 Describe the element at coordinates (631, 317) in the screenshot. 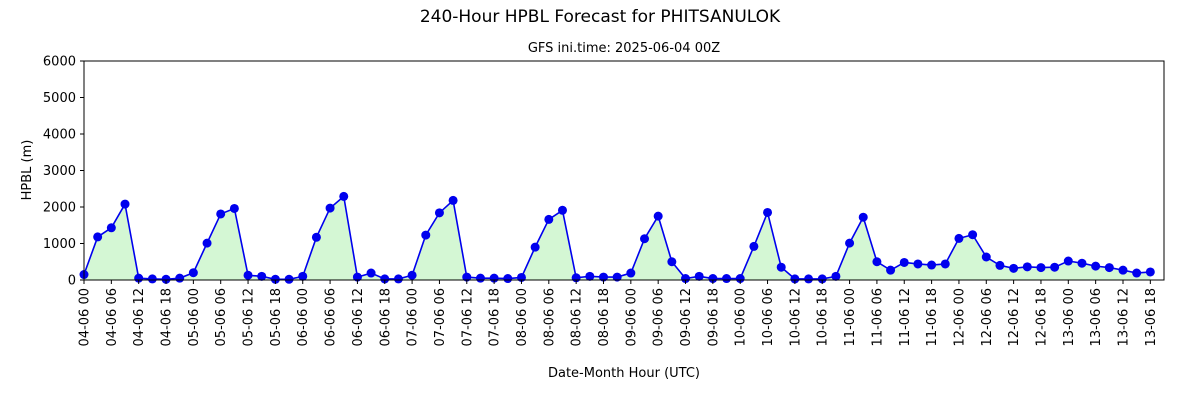

I see `x-tick-label: 09-06 00` at that location.